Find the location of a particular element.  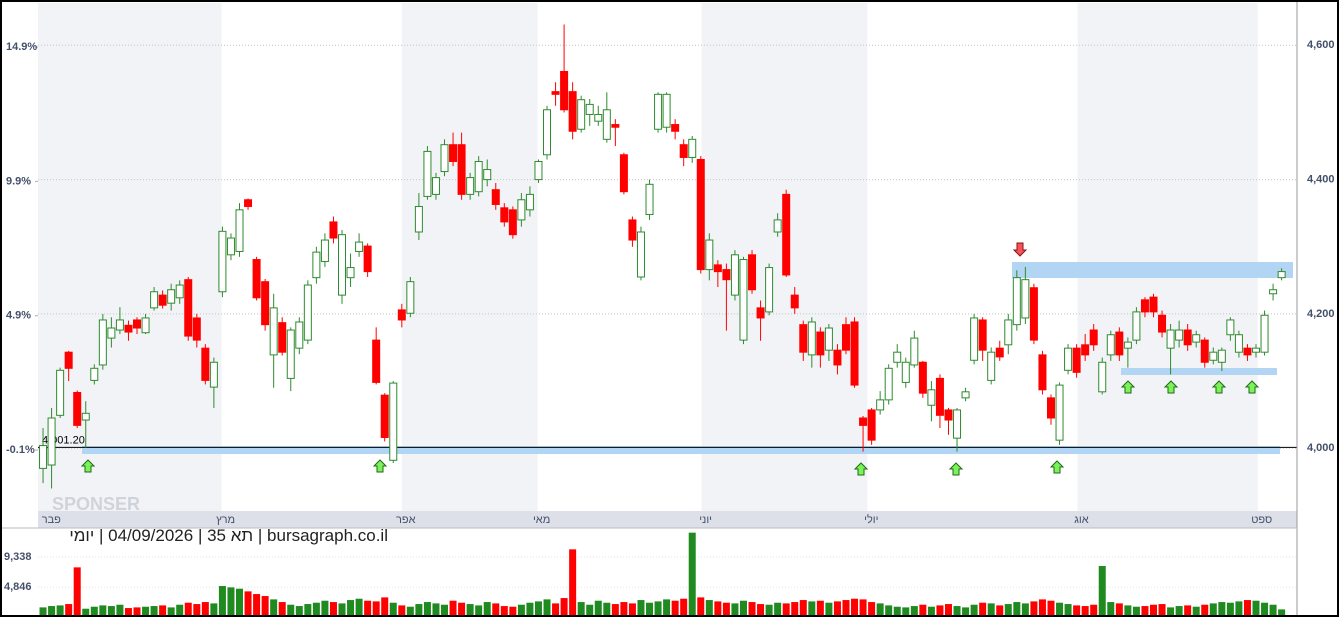

x-tick-label: מרץ is located at coordinates (225, 520).